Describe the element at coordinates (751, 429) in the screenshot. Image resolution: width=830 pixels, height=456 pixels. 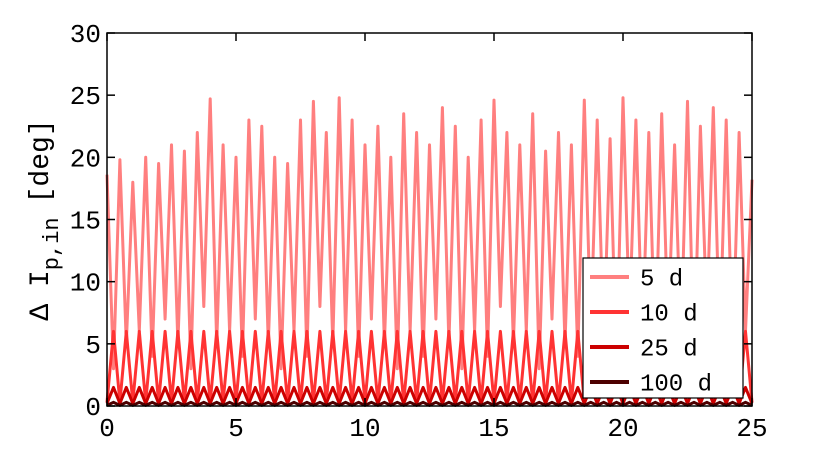
I see `x-tick-label: 25` at that location.